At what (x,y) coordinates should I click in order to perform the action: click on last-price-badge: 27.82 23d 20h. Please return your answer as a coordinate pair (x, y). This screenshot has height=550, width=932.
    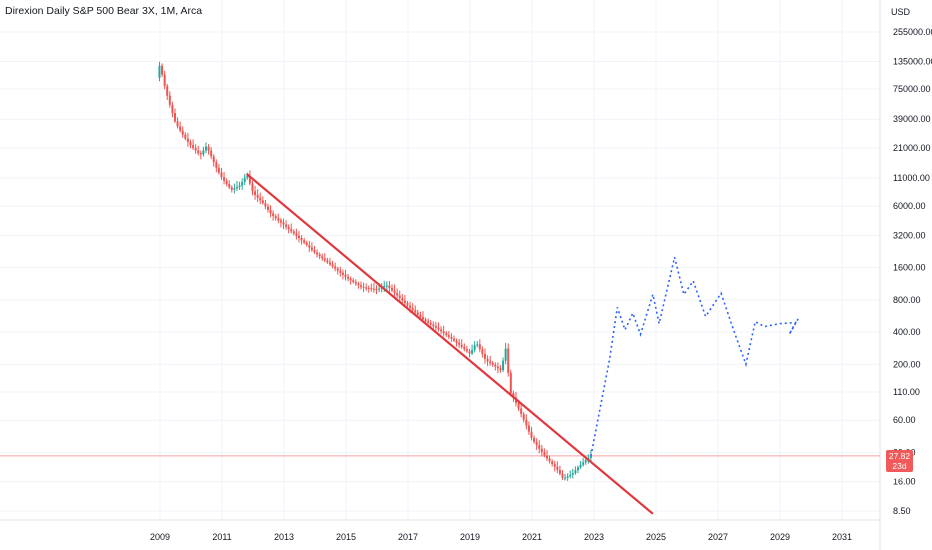
    Looking at the image, I should click on (899, 465).